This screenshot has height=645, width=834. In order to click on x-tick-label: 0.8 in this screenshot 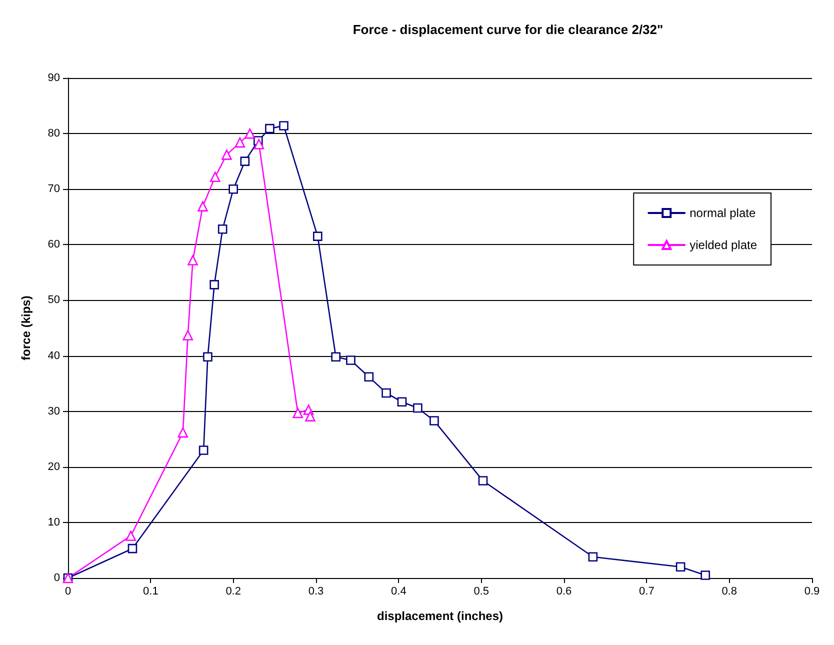, I will do `click(729, 592)`.